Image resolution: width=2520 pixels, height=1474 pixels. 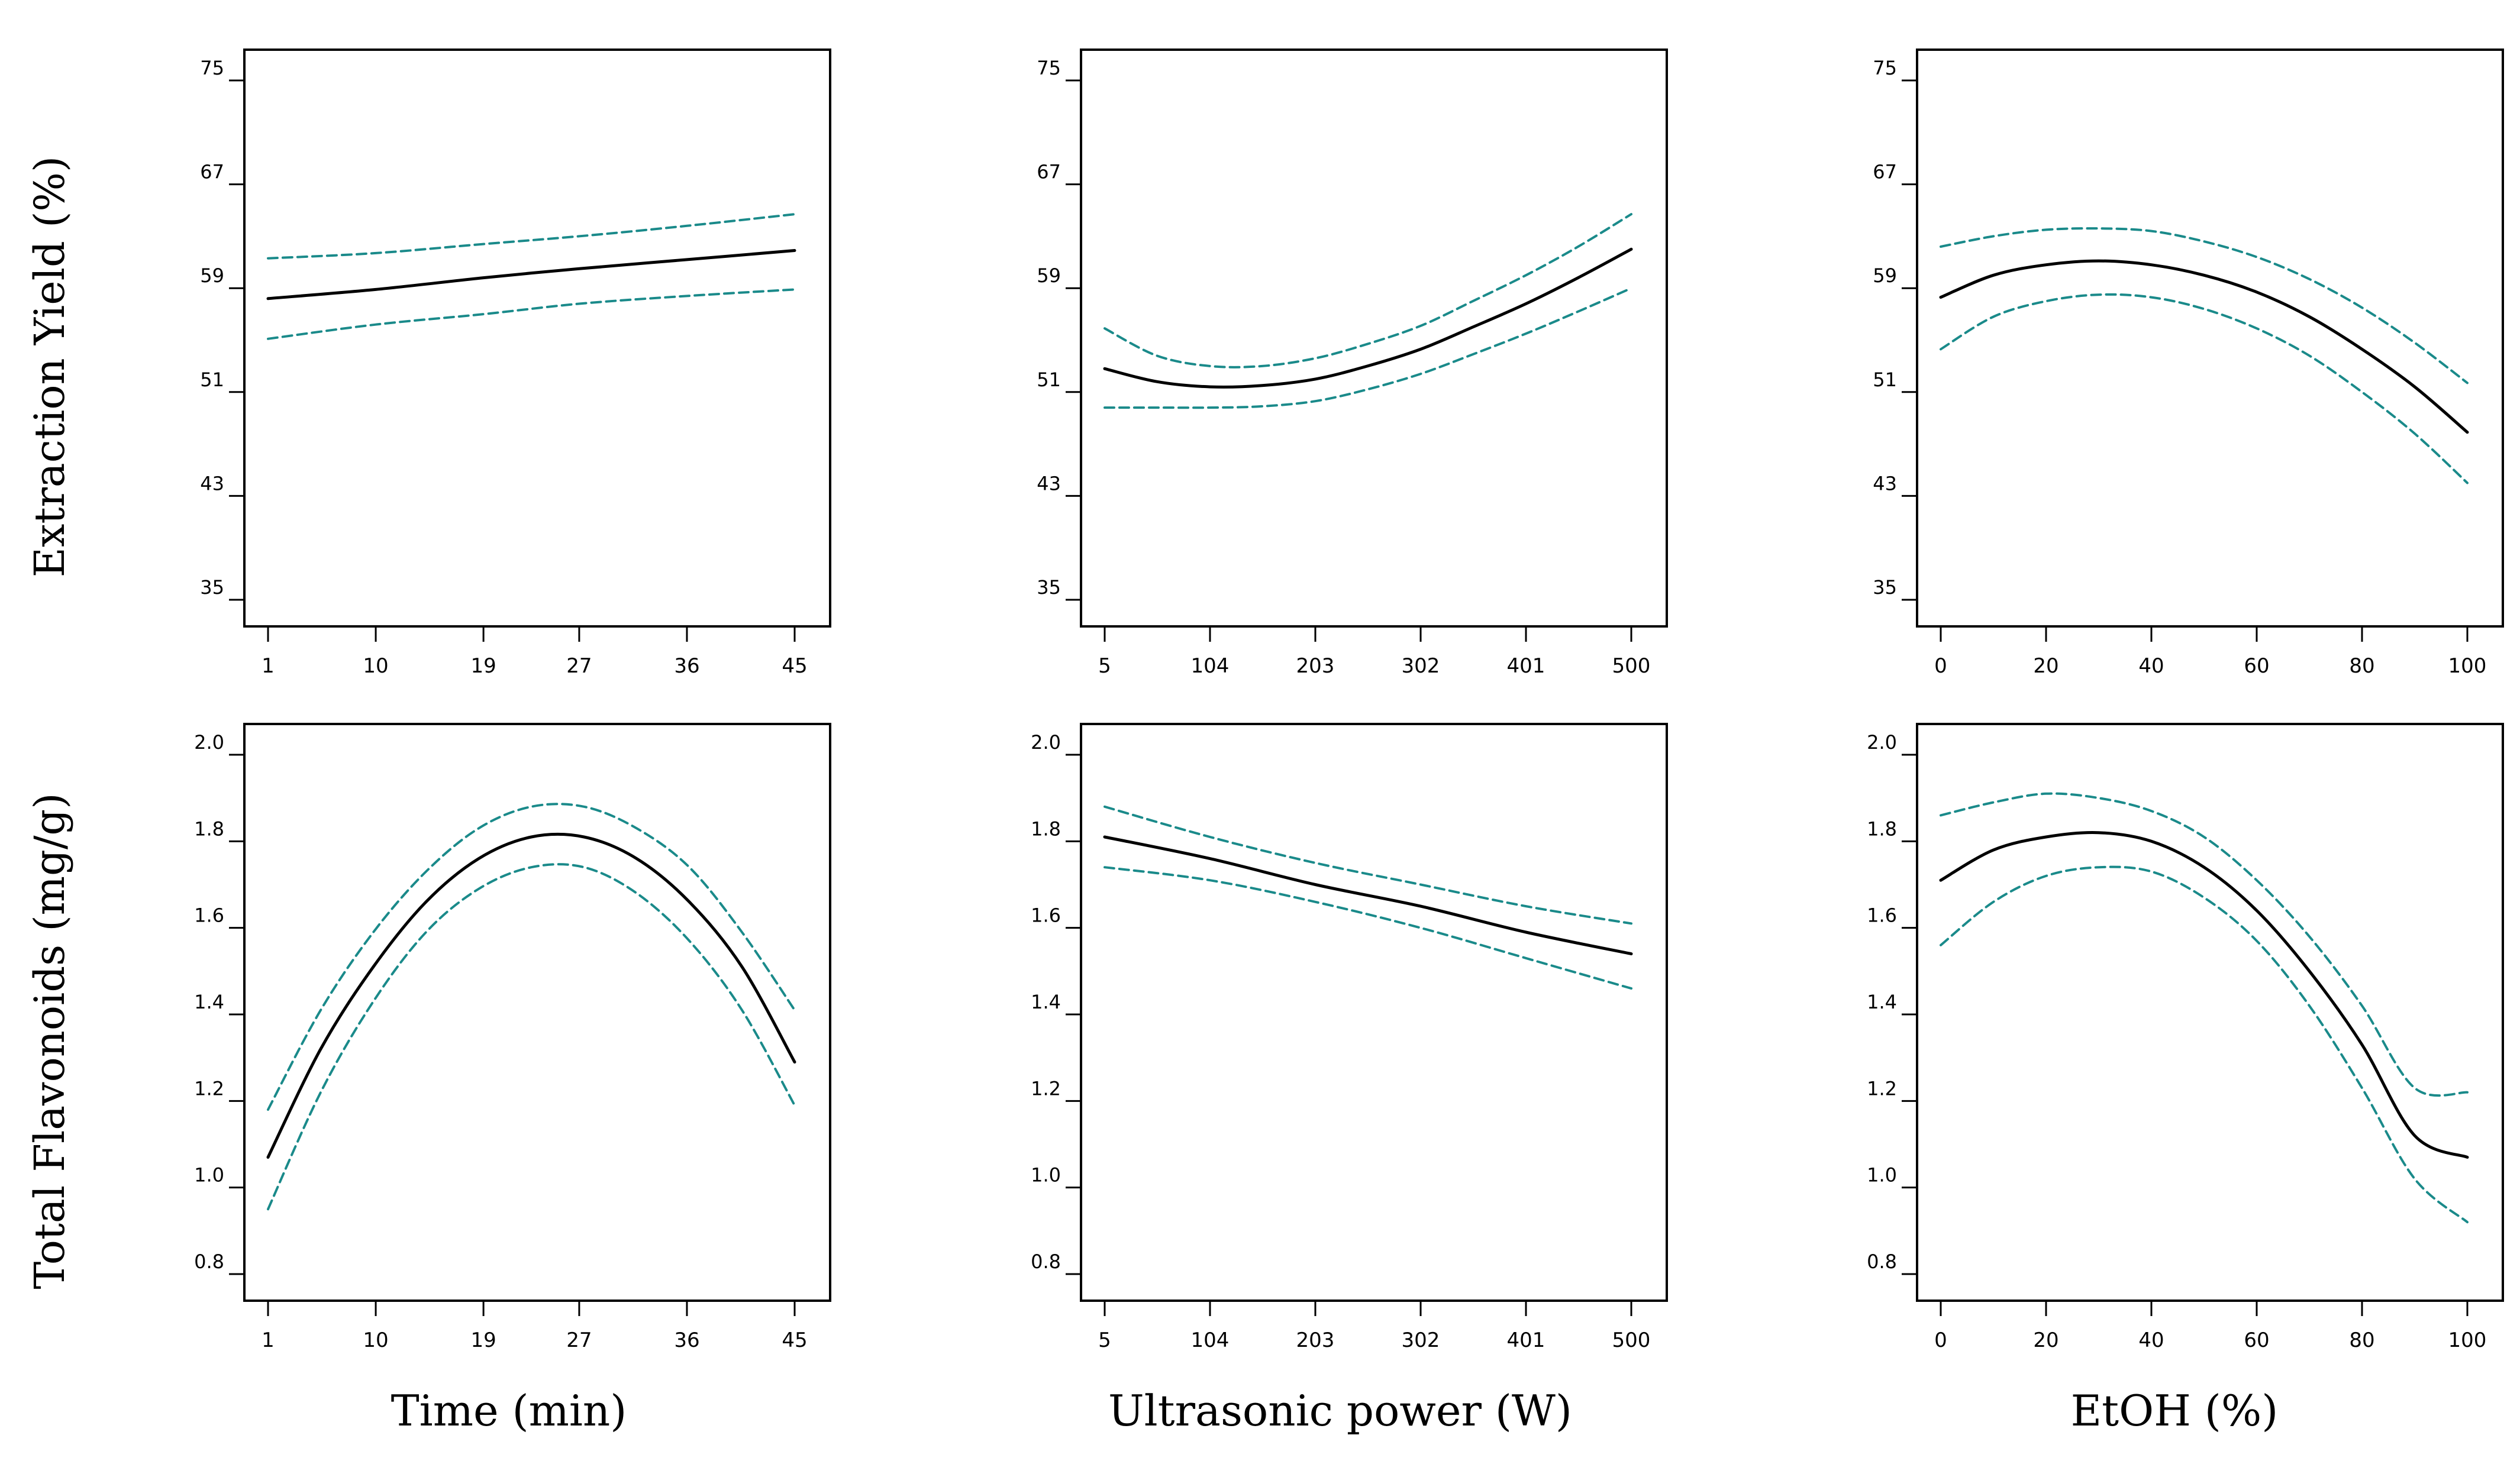 What do you see at coordinates (509, 1411) in the screenshot?
I see `col-label-time: Time (min)` at bounding box center [509, 1411].